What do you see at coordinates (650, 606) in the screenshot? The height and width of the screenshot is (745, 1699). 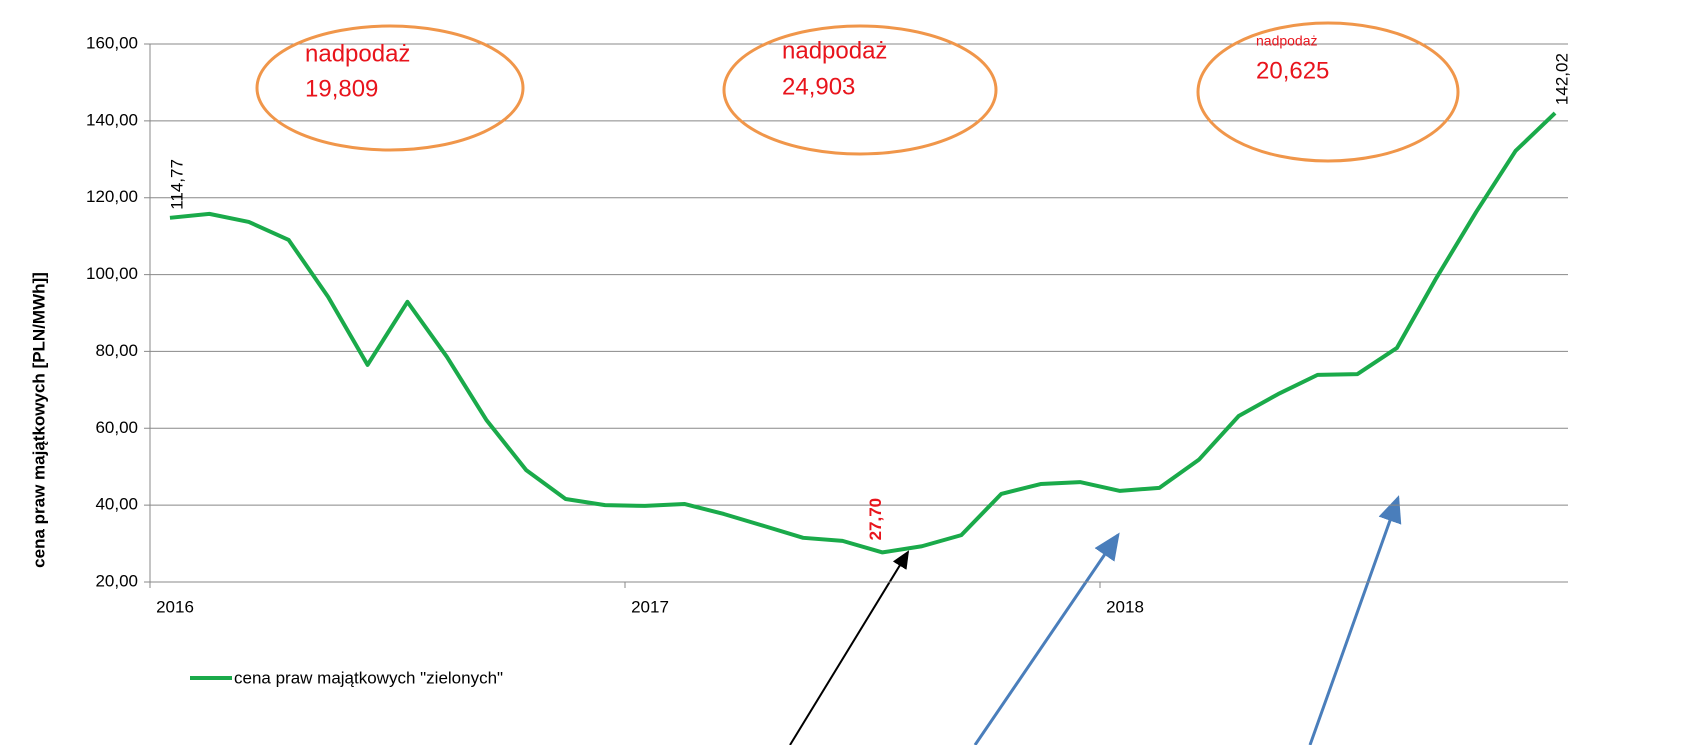 I see `x-tick-label: 2017` at bounding box center [650, 606].